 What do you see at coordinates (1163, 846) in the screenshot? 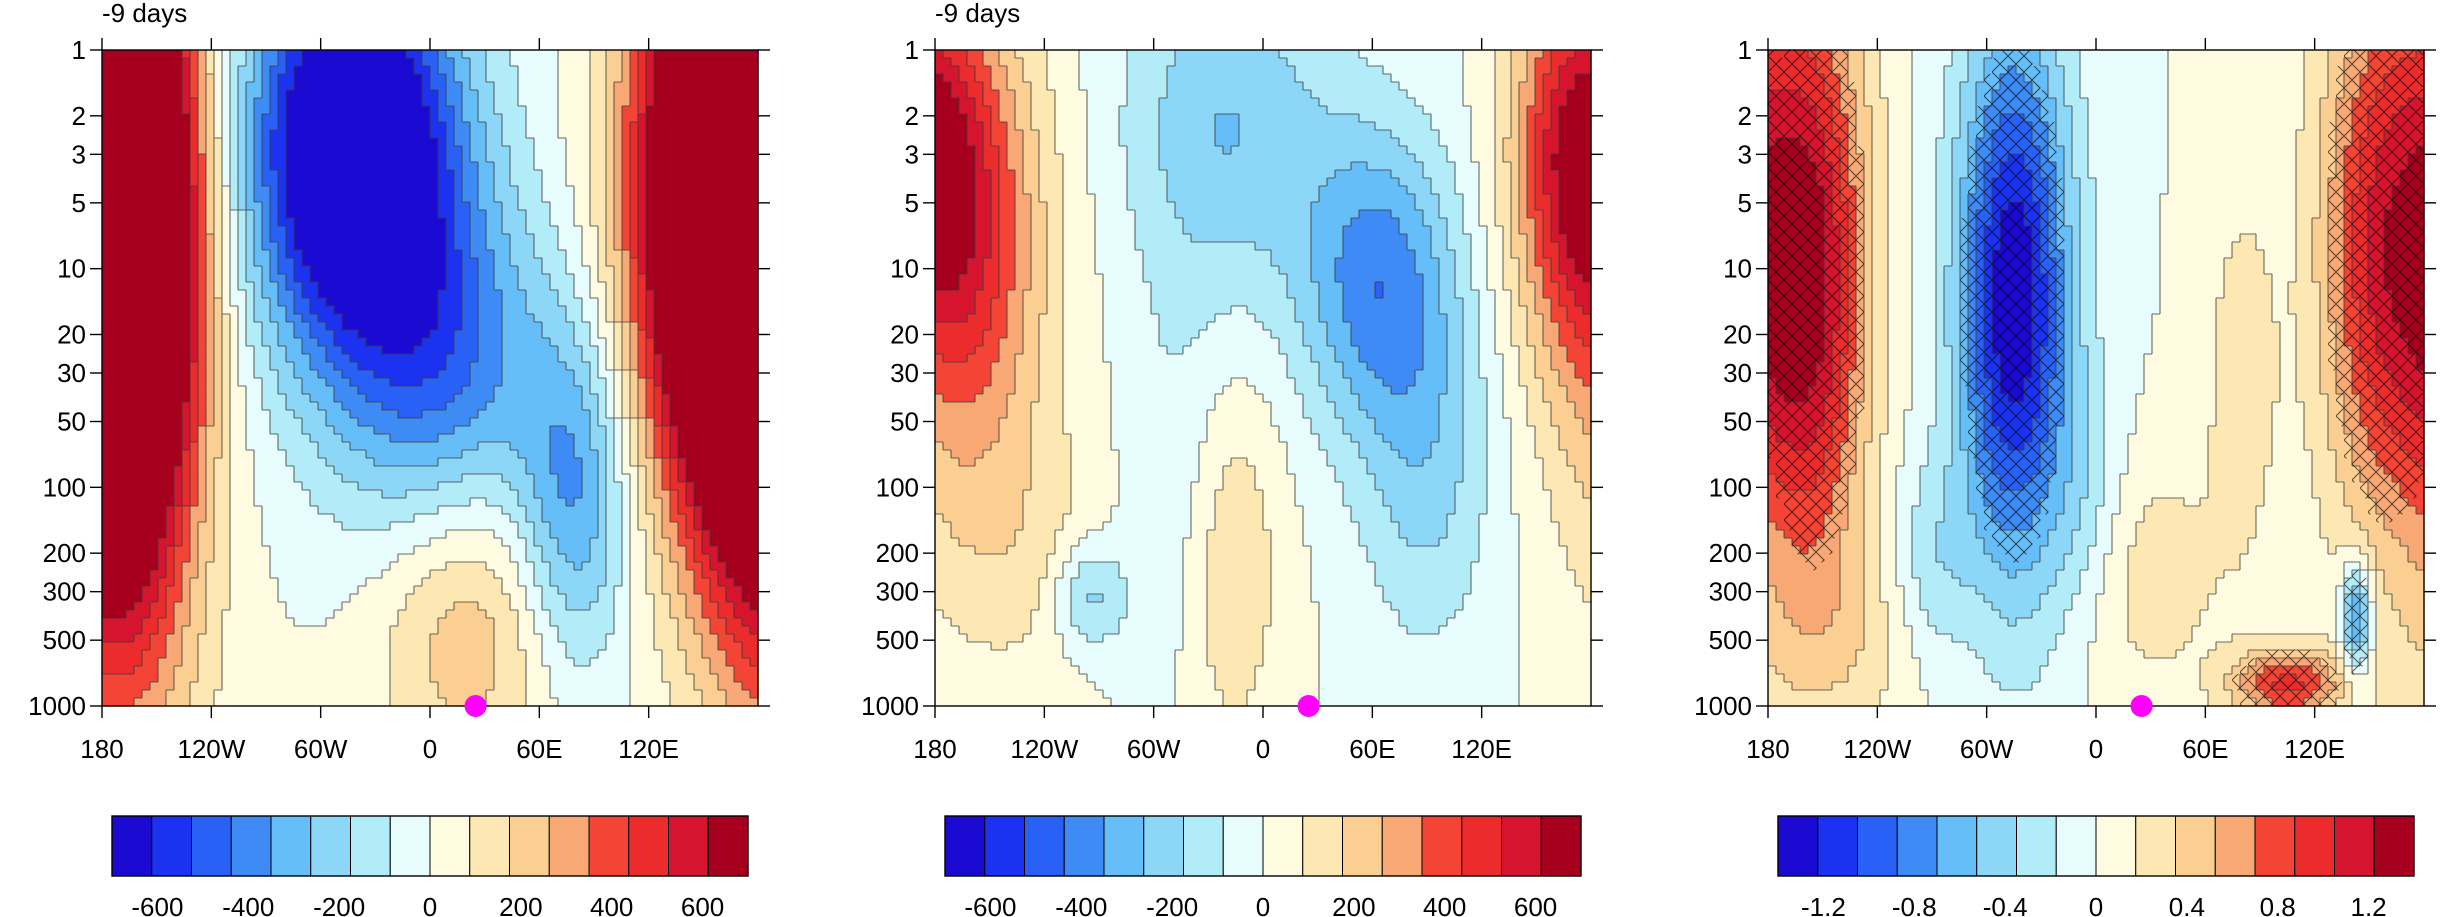
I see `colorbar-swatch` at bounding box center [1163, 846].